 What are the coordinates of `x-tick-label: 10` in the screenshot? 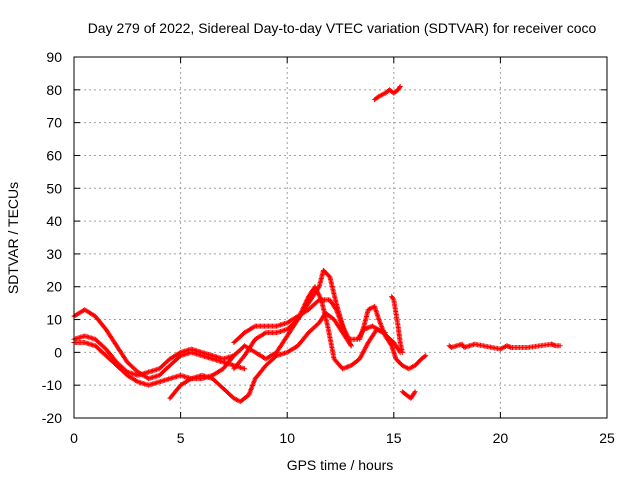 It's located at (287, 438).